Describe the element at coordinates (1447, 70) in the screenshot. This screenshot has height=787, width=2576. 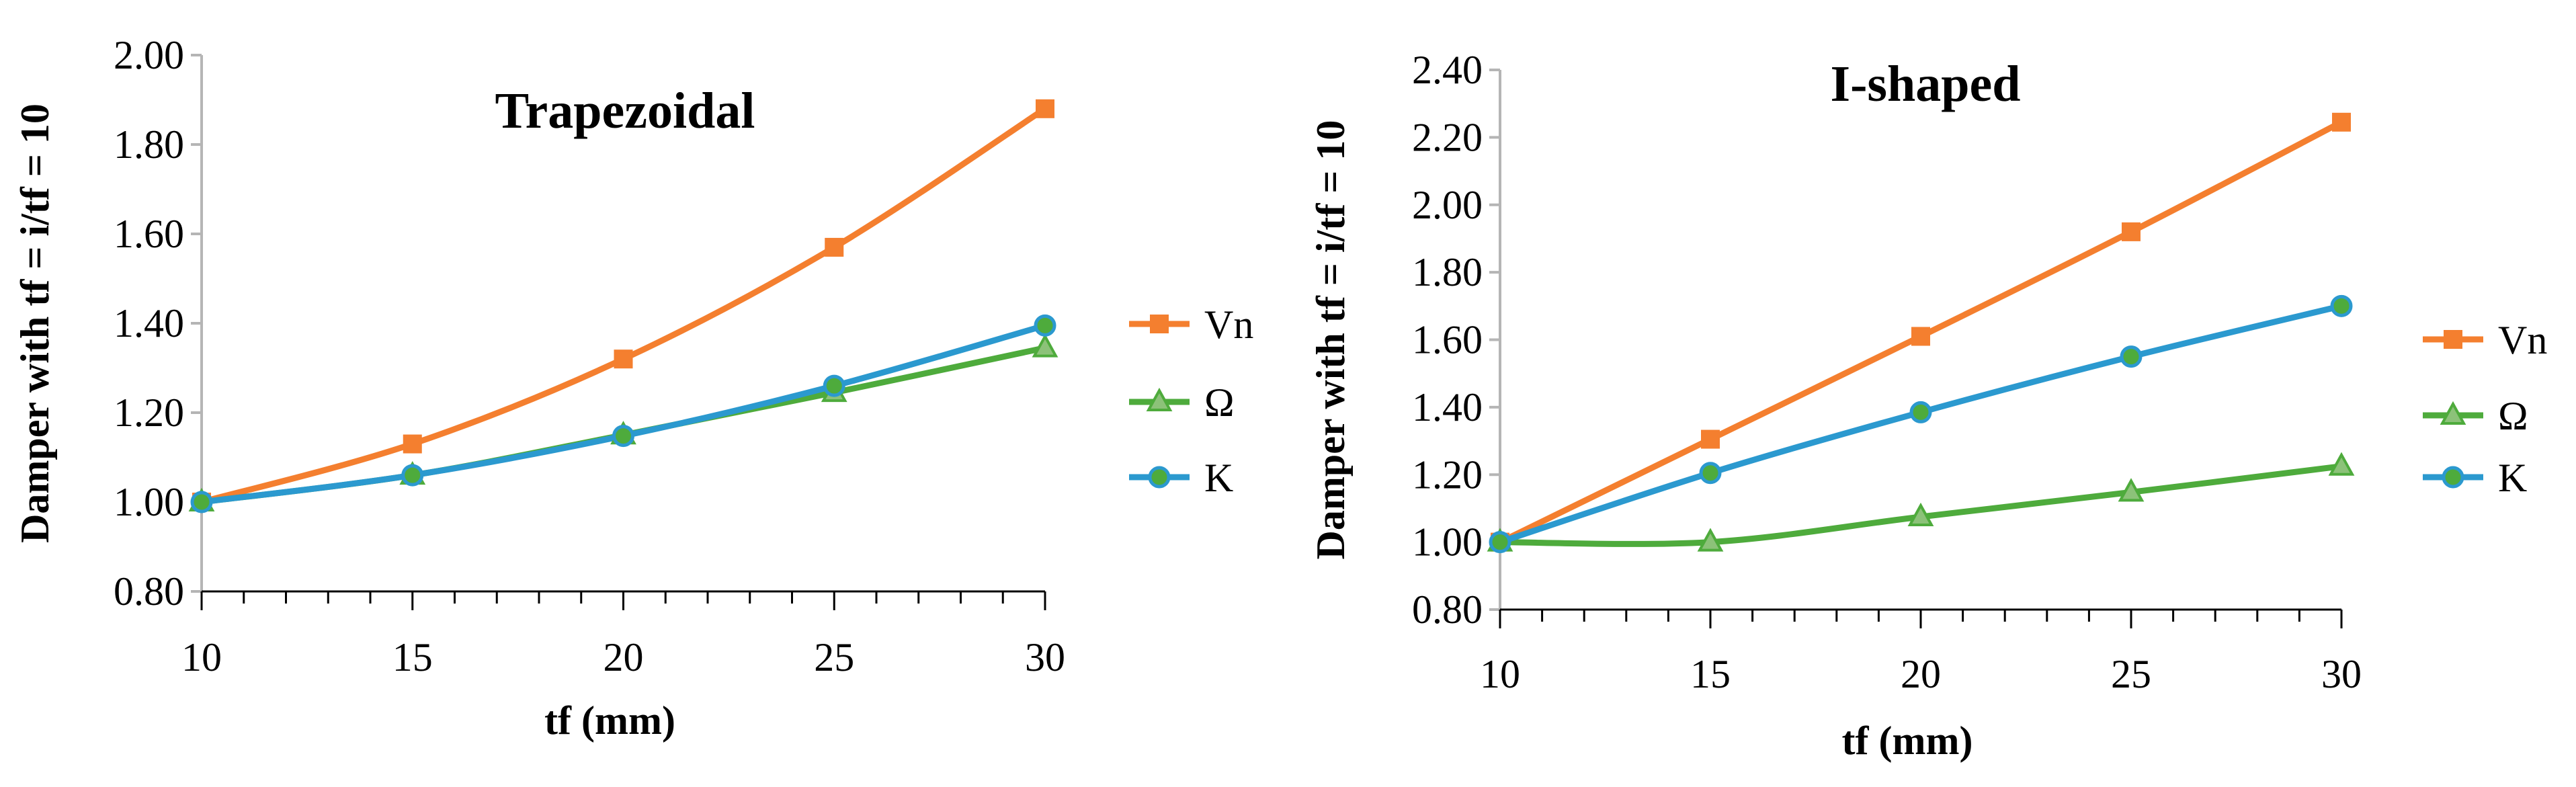
I see `y-tick-label: 2.40` at that location.